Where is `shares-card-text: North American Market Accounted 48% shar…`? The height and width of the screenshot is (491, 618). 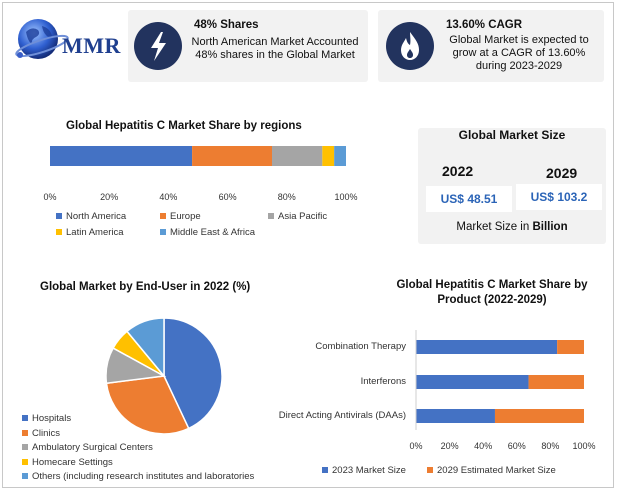
shares-card-text: North American Market Accounted 48% shar… is located at coordinates (275, 48).